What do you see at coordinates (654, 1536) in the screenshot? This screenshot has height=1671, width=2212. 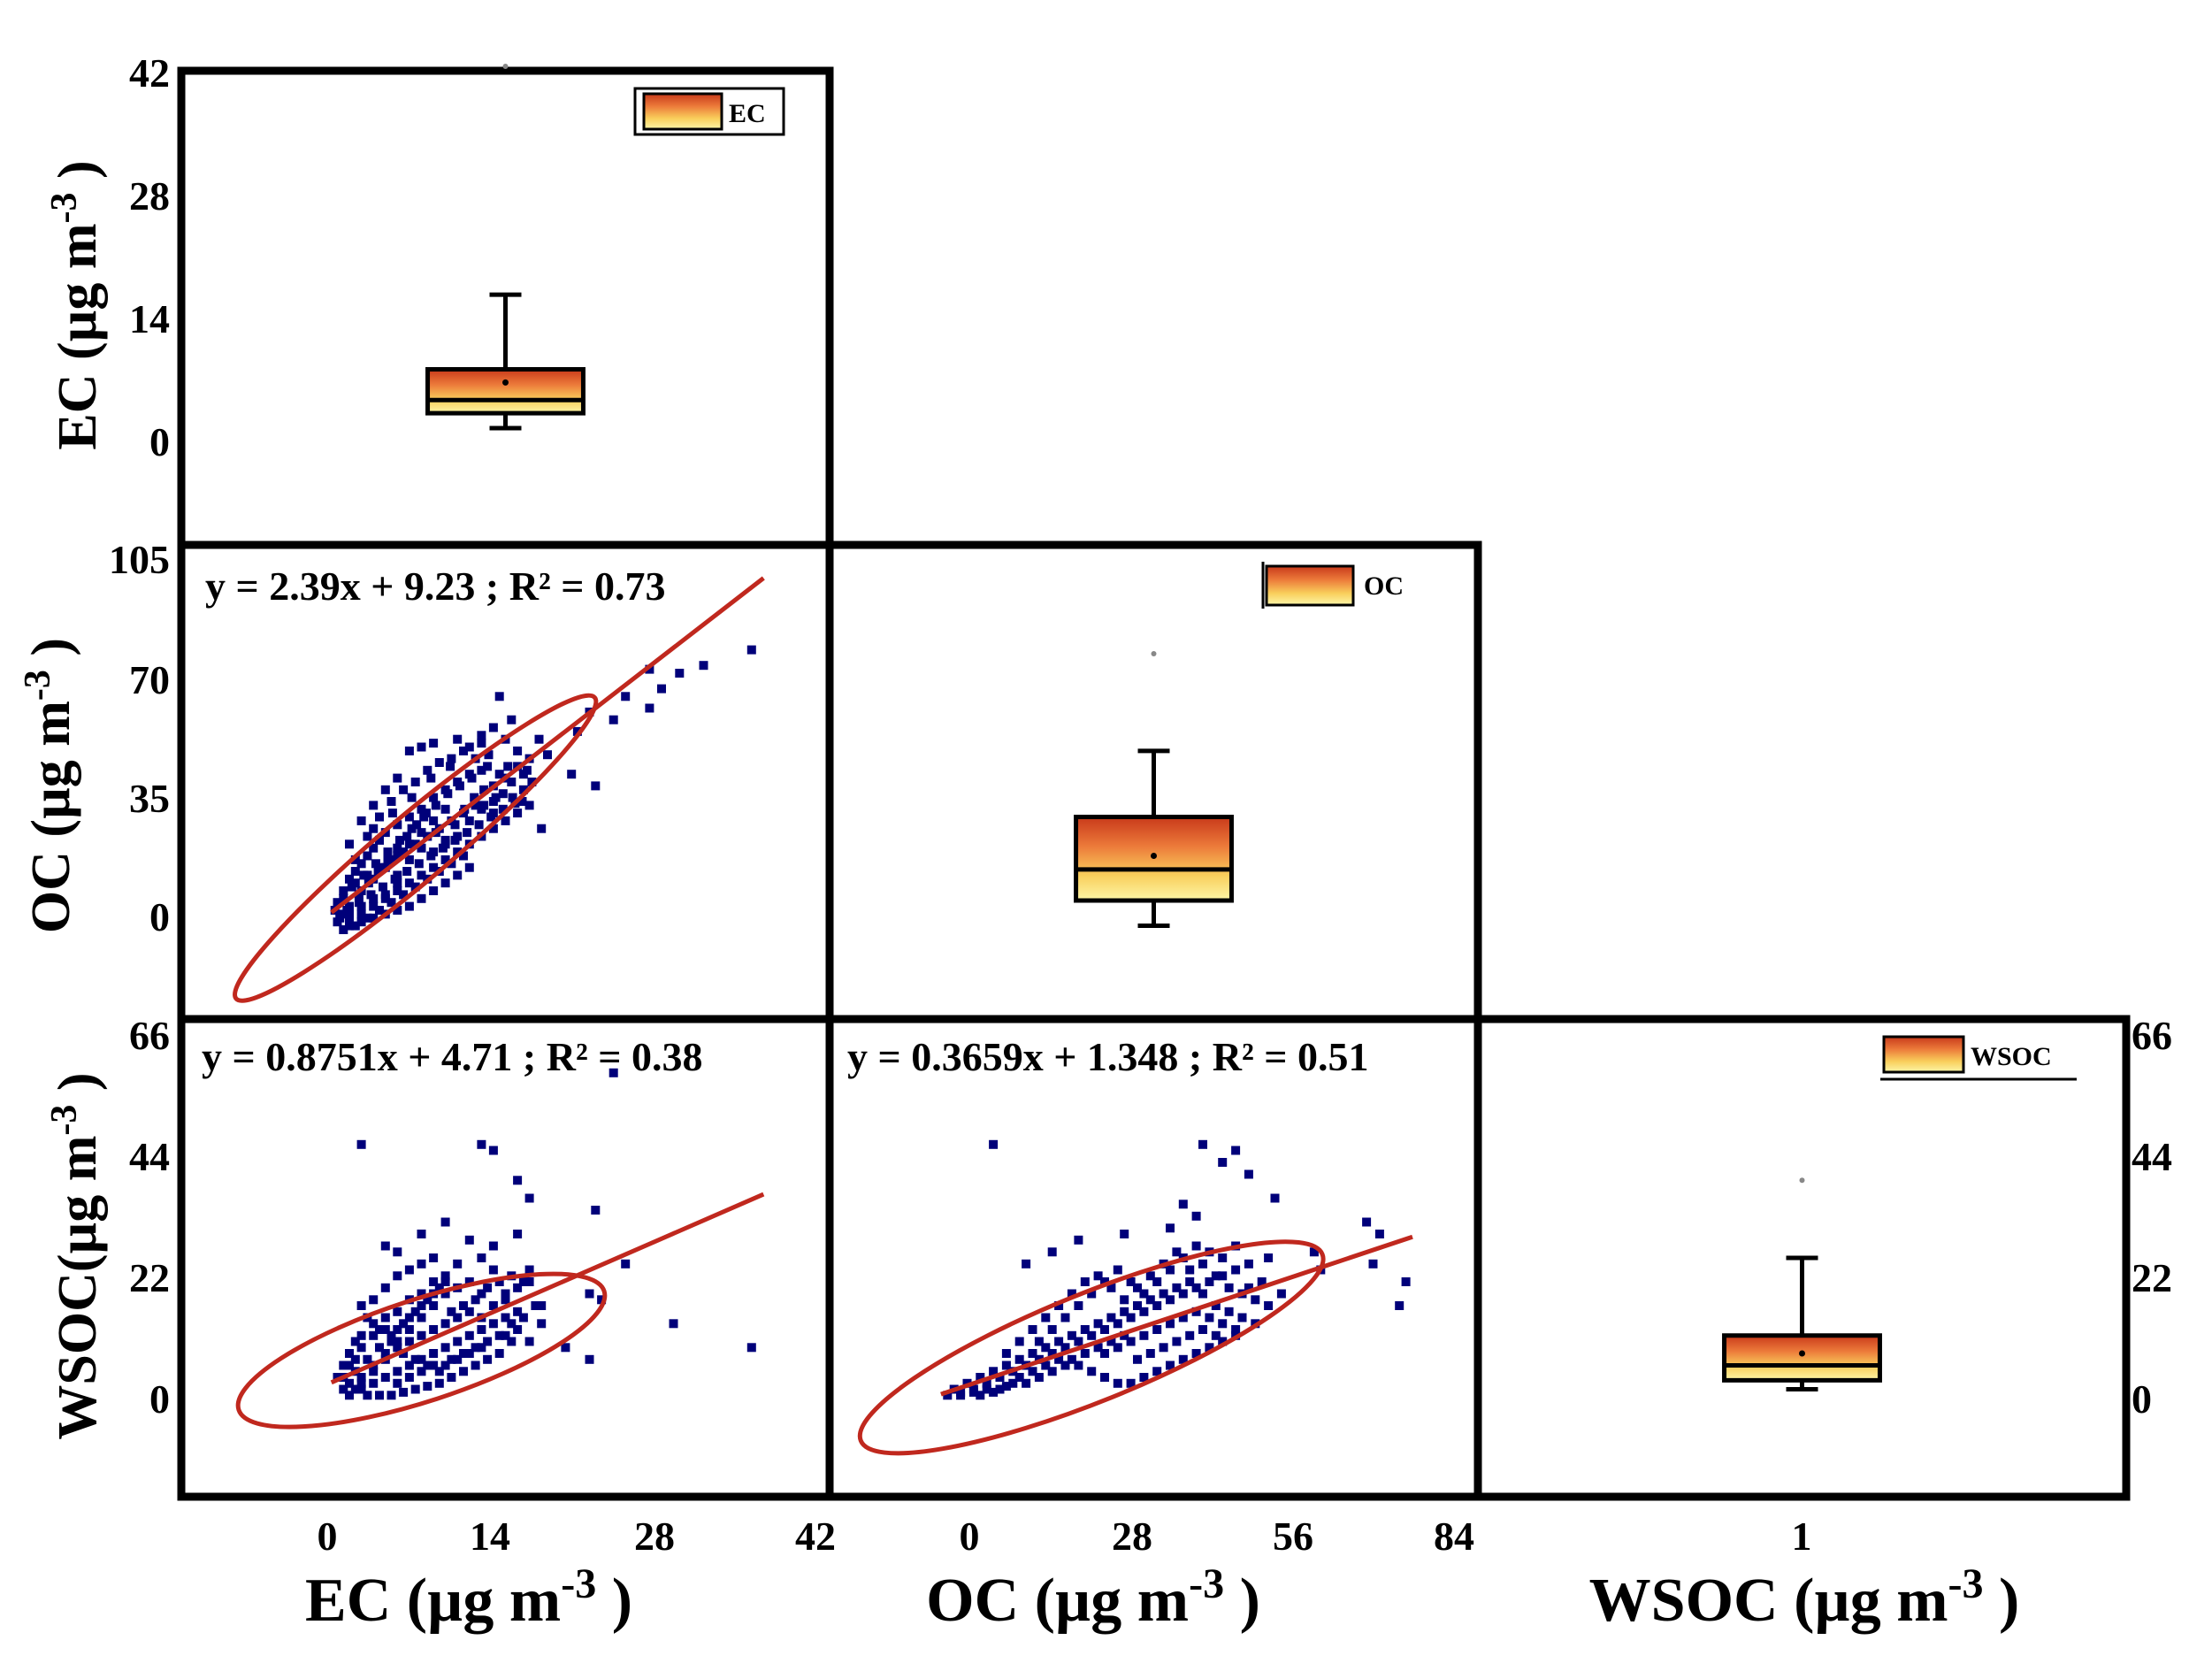 I see `xtick-ec-28: 28` at bounding box center [654, 1536].